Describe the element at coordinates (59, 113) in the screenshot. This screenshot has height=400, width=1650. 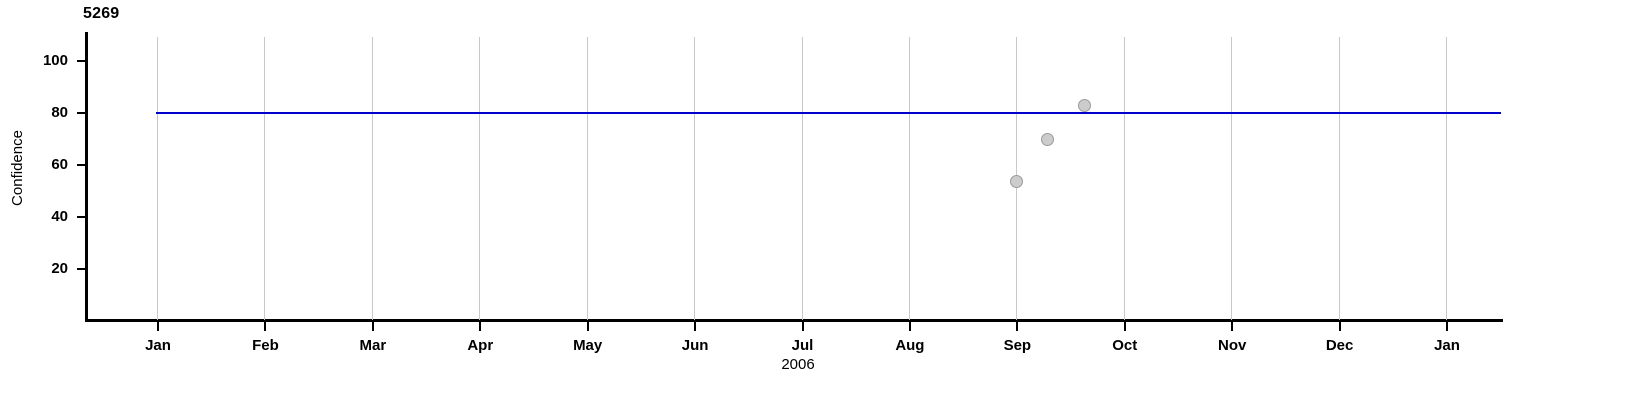
I see `y-tick-label-80: 80` at that location.